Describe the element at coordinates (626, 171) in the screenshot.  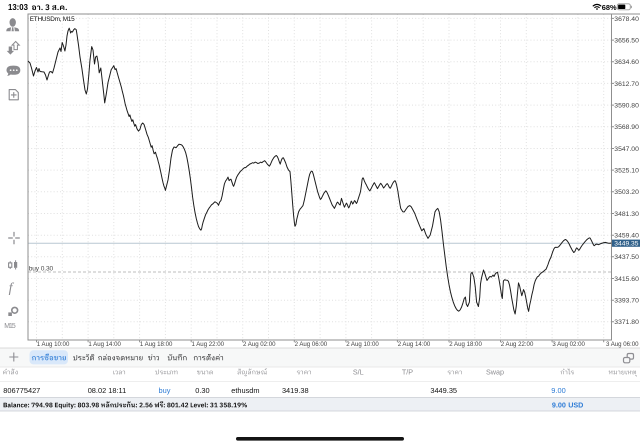
I see `svg-text: 3525.10` at that location.